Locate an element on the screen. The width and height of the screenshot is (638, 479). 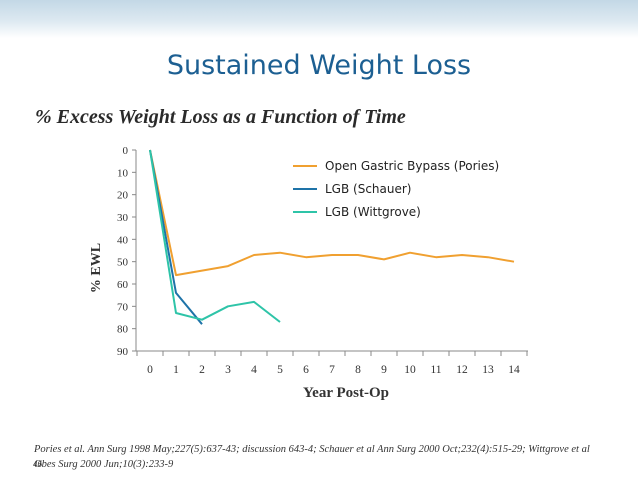
top-decorative-band is located at coordinates (319, 19).